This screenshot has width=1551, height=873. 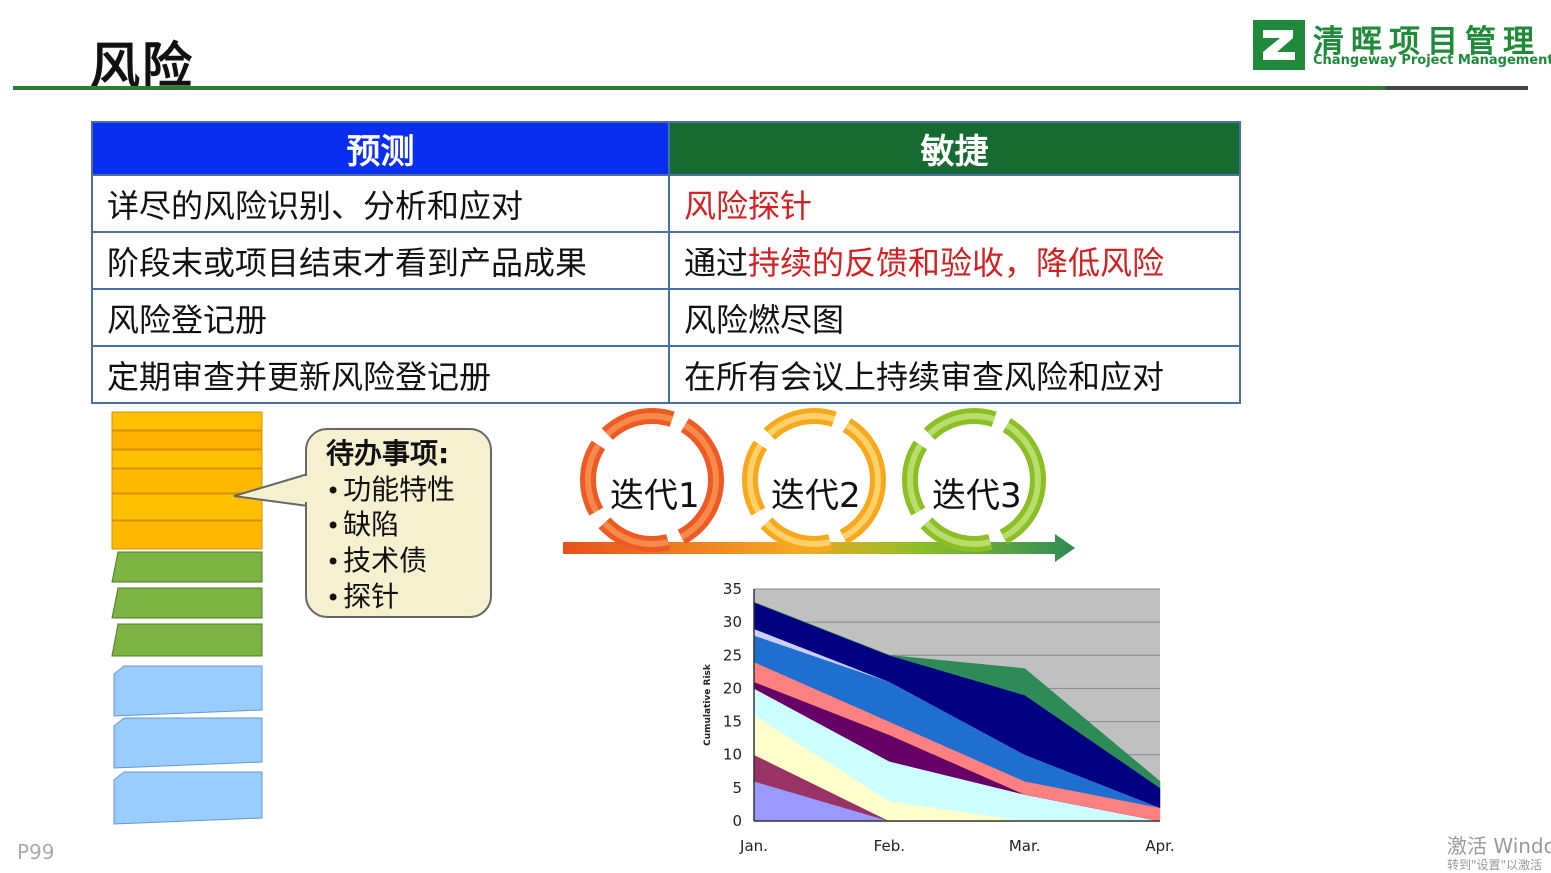 I want to click on activation-watermark-sub: 转到"设置"以激活, so click(x=1495, y=865).